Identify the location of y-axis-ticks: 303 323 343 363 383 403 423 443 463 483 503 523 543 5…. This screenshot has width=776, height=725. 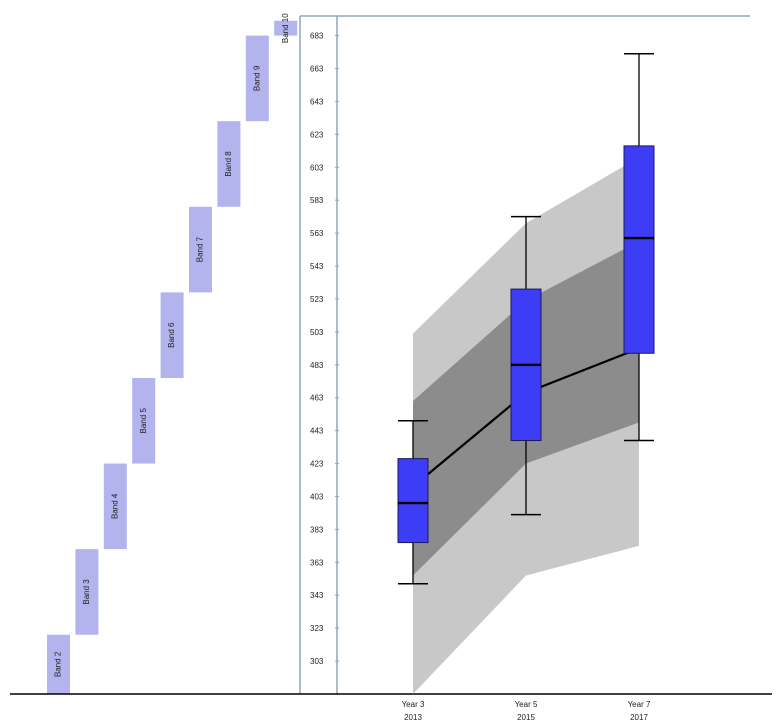
(324, 349).